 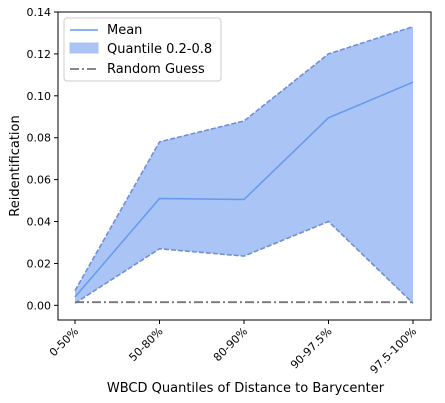 I want to click on x-tick-label: 50-80%, so click(x=145, y=344).